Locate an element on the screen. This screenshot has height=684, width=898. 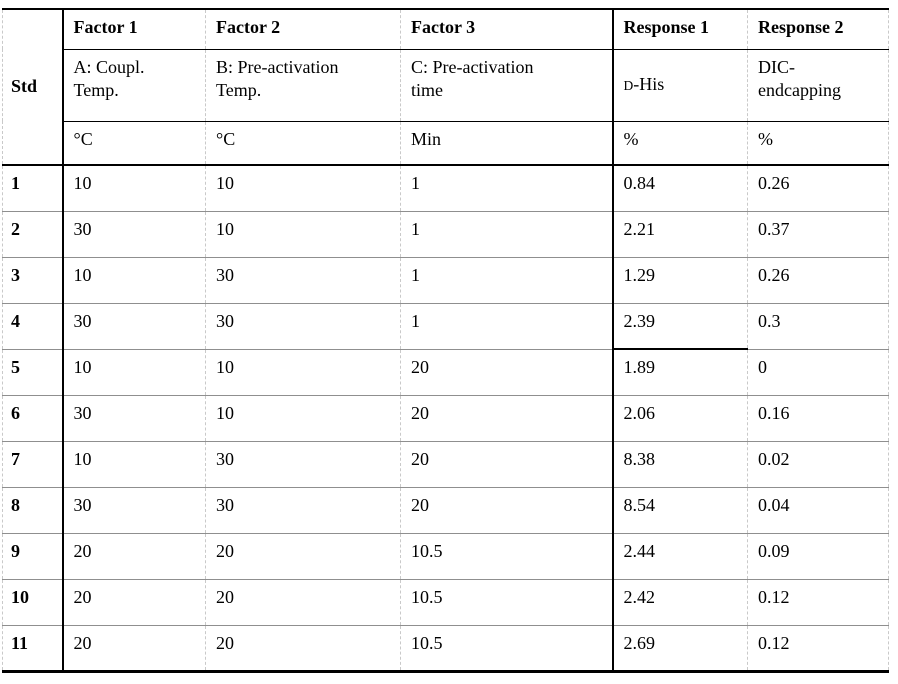
name-factor2: B: Pre-activation Temp. is located at coordinates (303, 85).